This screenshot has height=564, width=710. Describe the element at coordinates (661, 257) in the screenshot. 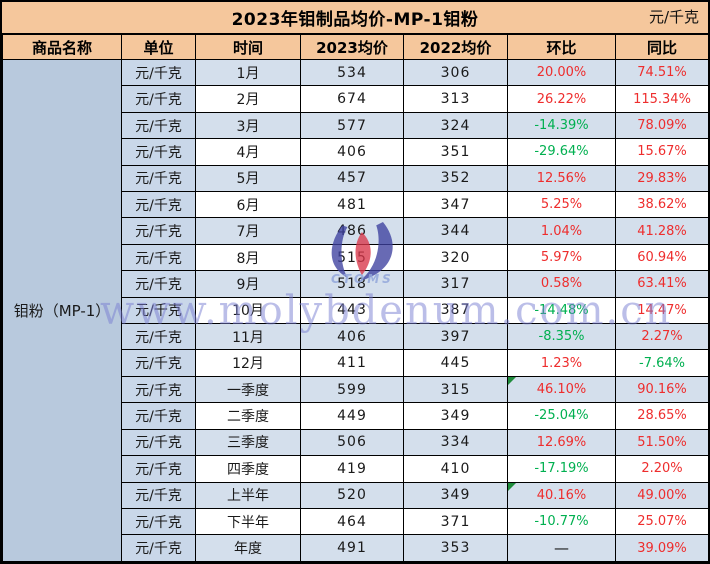

I see `yoy-cell: 60.94%` at that location.